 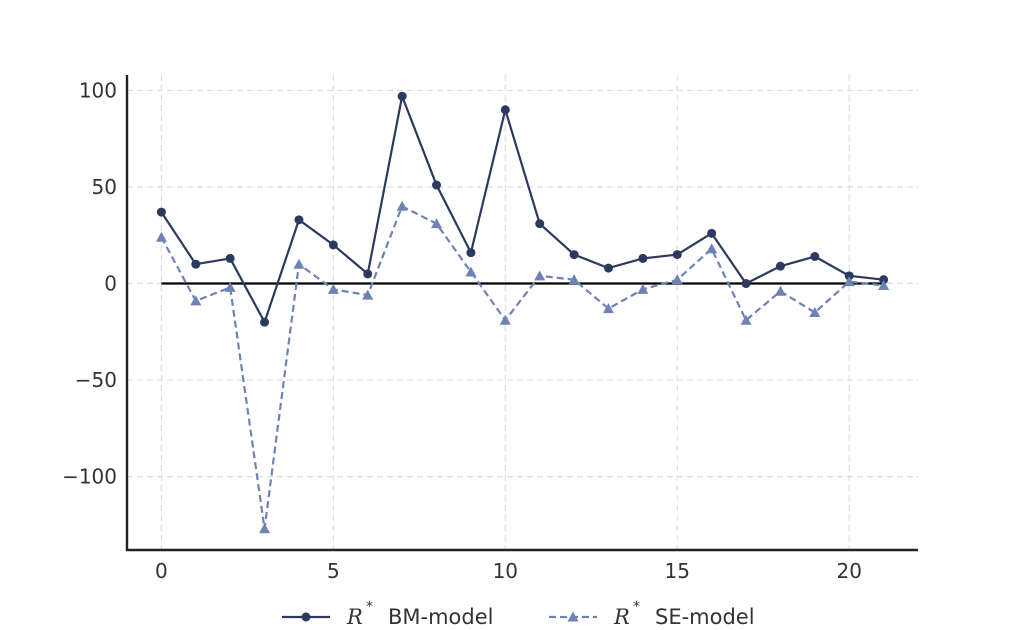 I want to click on y-tick-label: 0, so click(x=110, y=284).